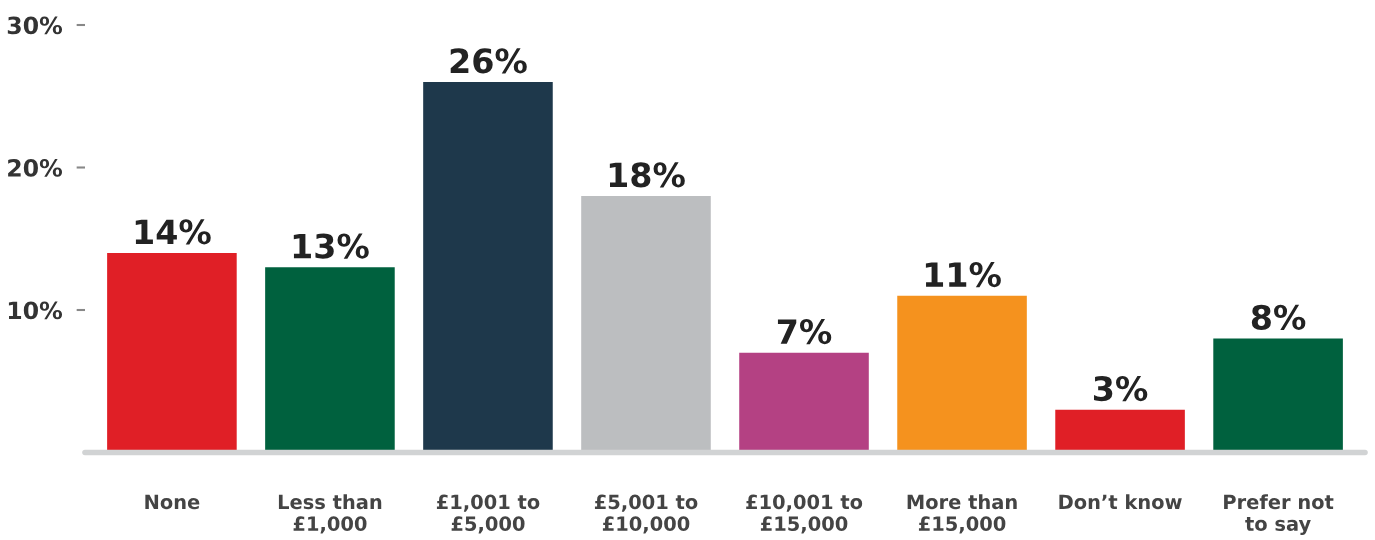 This screenshot has height=540, width=1375. What do you see at coordinates (1120, 502) in the screenshot?
I see `x-tick-label: Don’t know` at bounding box center [1120, 502].